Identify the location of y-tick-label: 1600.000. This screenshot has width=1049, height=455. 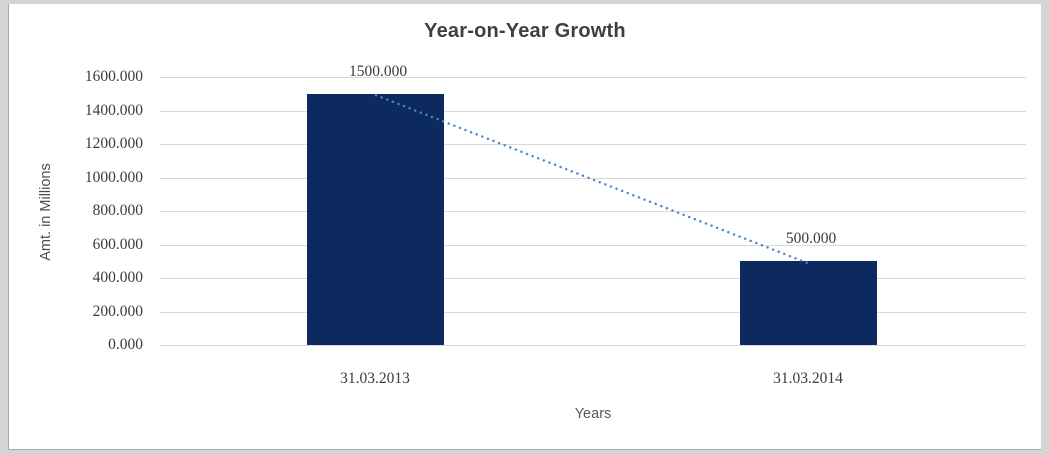
(113, 76).